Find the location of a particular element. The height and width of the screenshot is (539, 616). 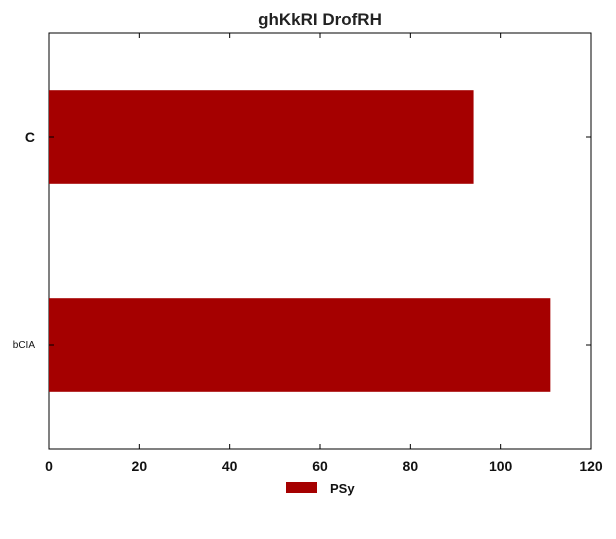

legend: PSy is located at coordinates (320, 488).